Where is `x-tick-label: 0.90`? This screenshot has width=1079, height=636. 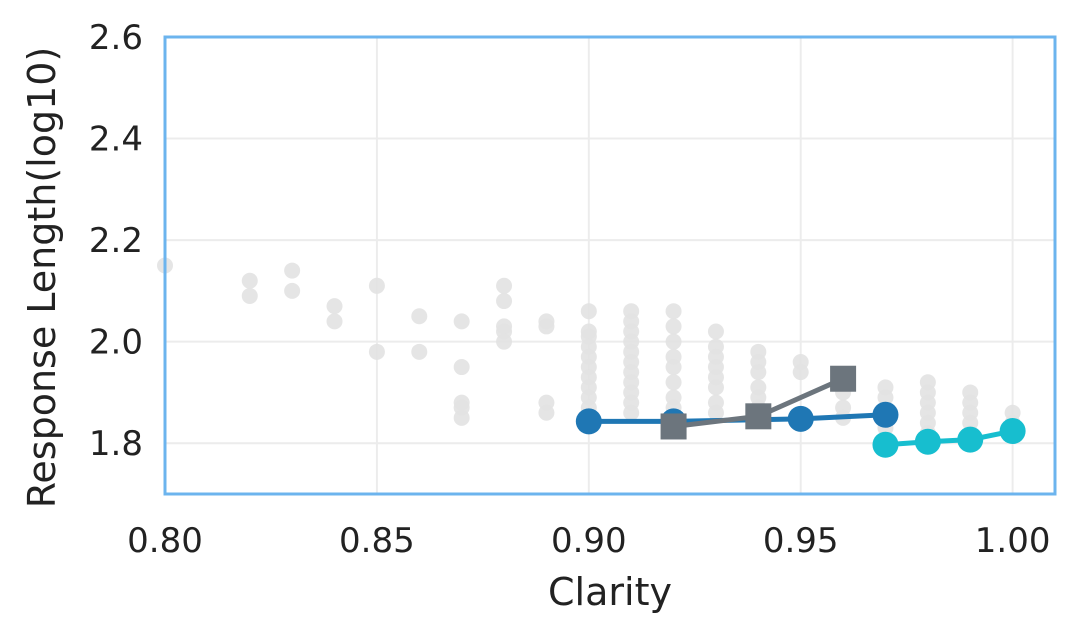 x-tick-label: 0.90 is located at coordinates (589, 541).